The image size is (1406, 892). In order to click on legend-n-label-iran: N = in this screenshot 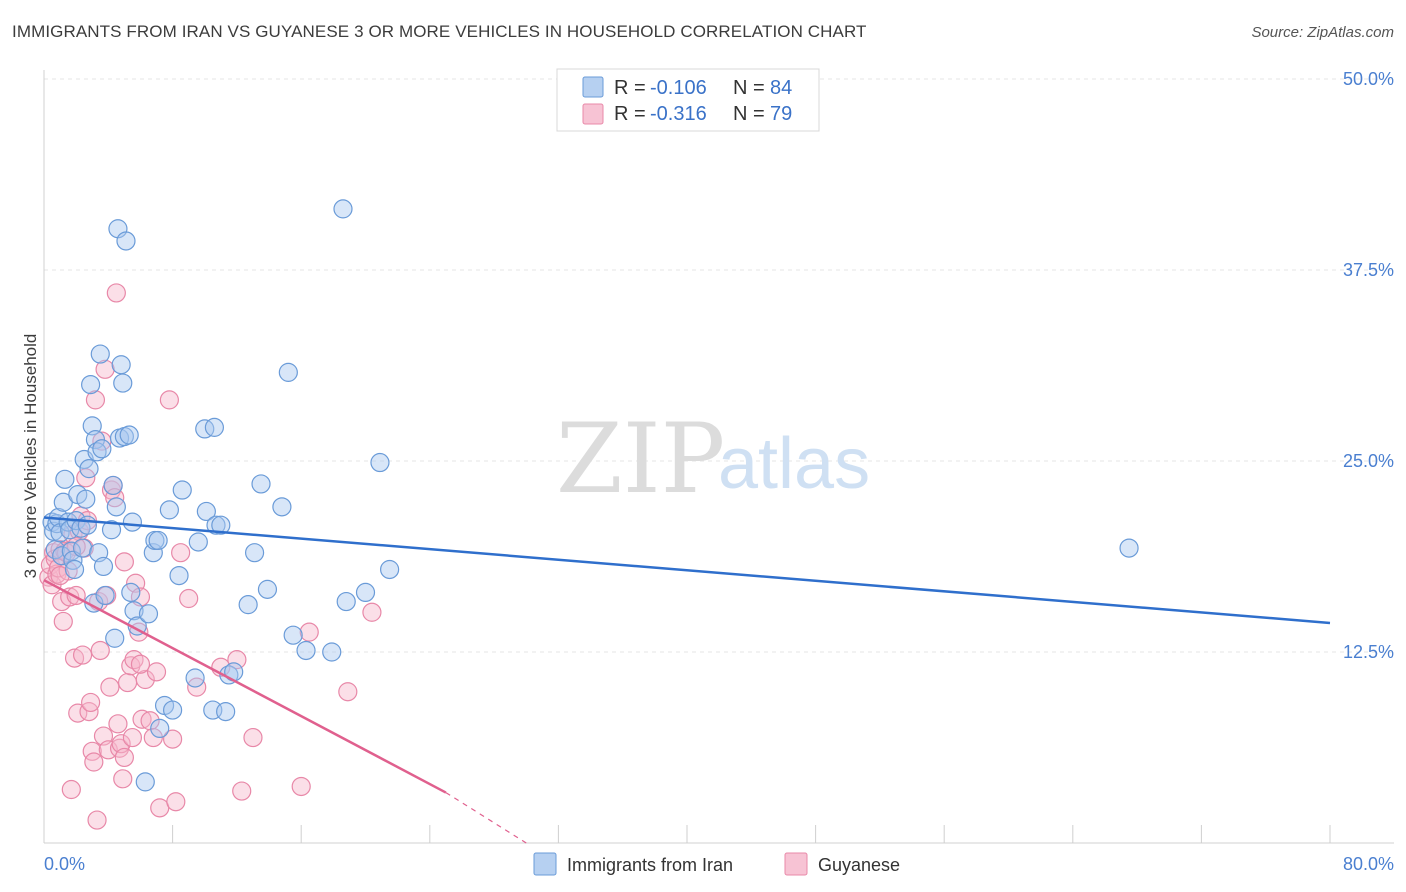, I will do `click(749, 88)`.